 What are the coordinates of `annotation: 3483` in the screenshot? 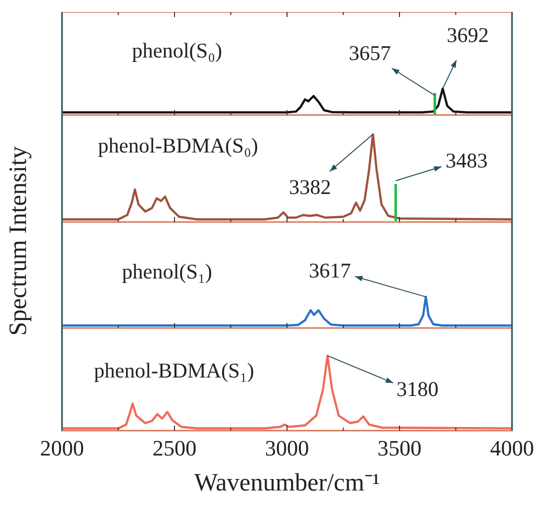 It's located at (467, 160).